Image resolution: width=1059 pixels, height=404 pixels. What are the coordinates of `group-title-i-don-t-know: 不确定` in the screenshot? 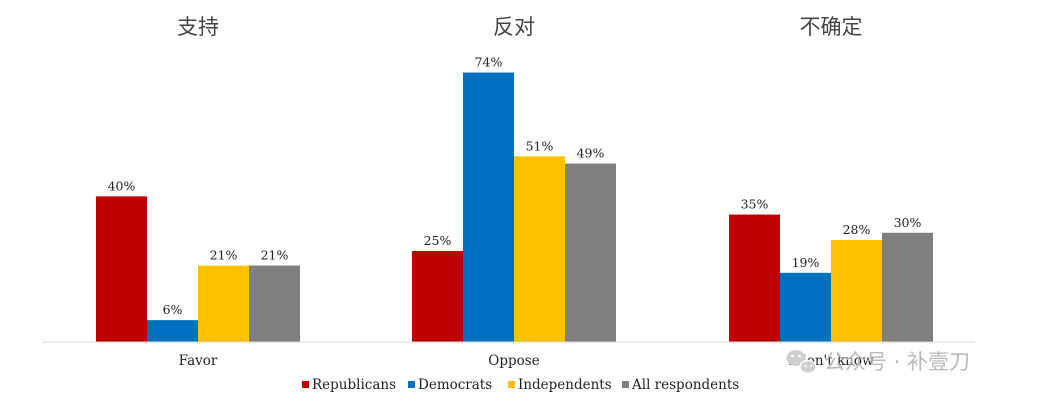 It's located at (831, 27).